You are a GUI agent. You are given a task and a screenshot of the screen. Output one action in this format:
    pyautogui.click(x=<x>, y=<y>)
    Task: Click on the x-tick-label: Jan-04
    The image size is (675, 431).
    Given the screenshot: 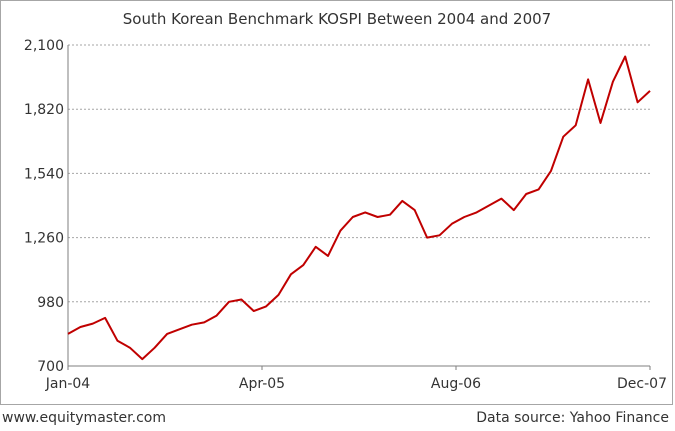 What is the action you would take?
    pyautogui.click(x=68, y=384)
    